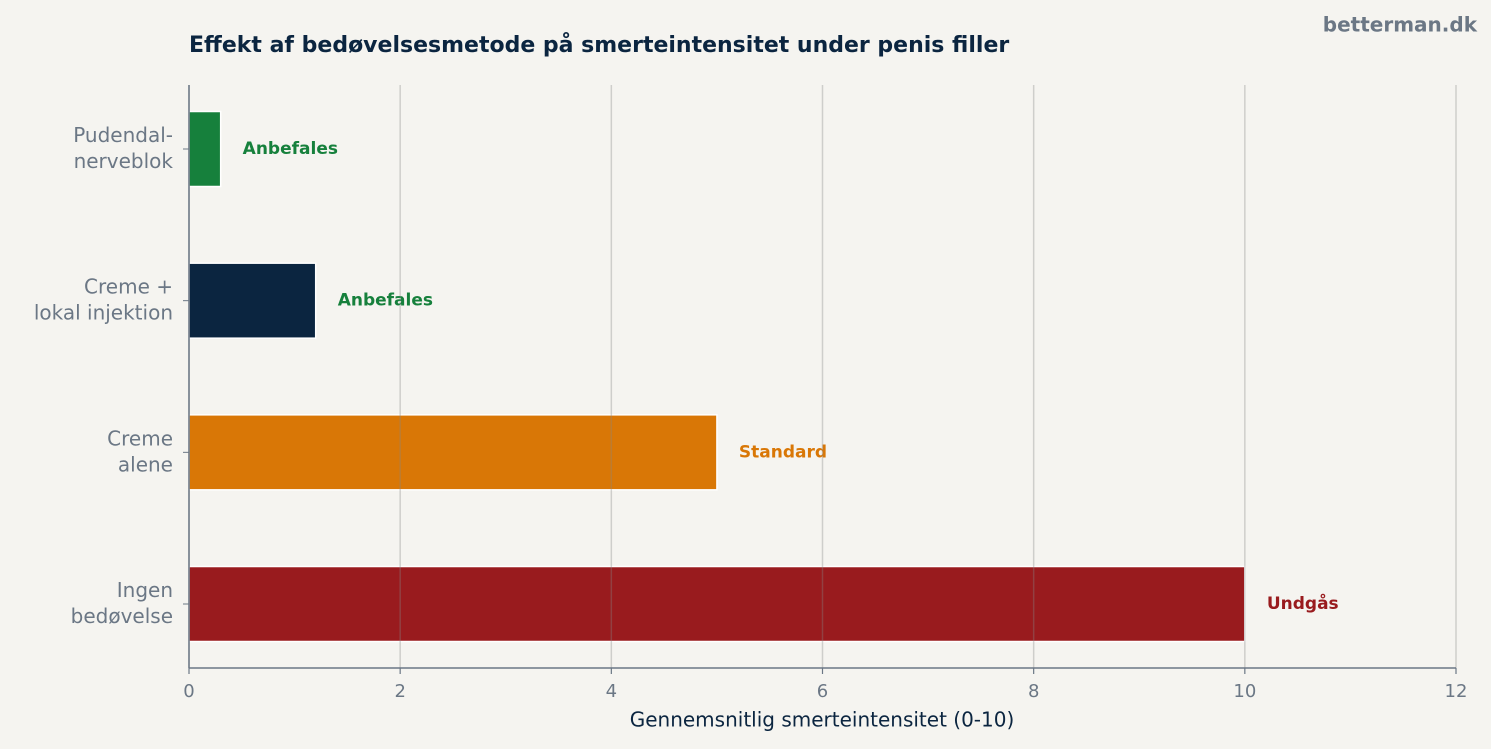 The height and width of the screenshot is (749, 1491). What do you see at coordinates (103, 299) in the screenshot?
I see `y-tick-label: Creme + lokal injektion` at bounding box center [103, 299].